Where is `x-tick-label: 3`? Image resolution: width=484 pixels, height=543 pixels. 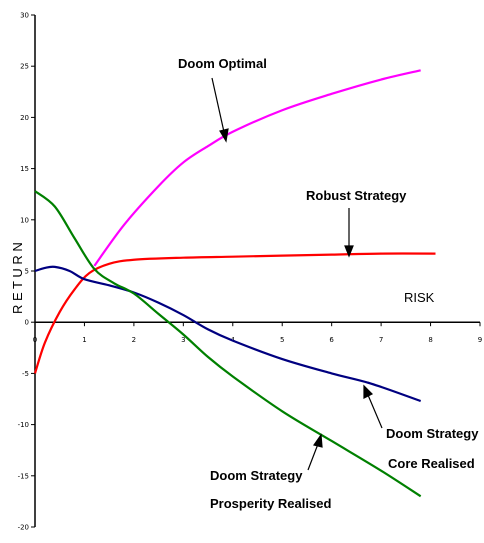 x-tick-label: 3 is located at coordinates (183, 340).